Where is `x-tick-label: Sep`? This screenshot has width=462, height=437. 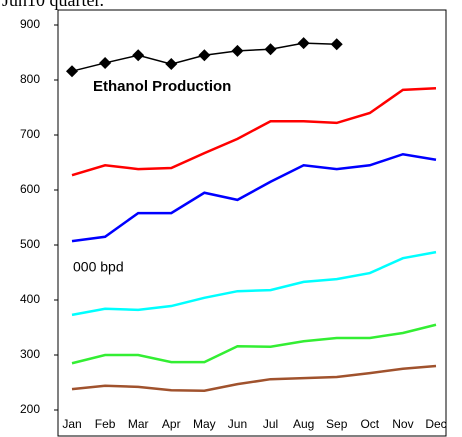 x-tick-label: Sep is located at coordinates (337, 424).